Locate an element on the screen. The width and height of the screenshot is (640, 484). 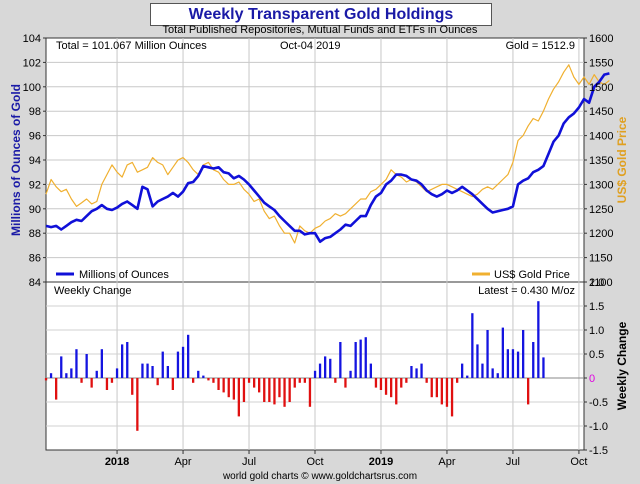
left-tick-label-7: 98 is located at coordinates (35, 112).